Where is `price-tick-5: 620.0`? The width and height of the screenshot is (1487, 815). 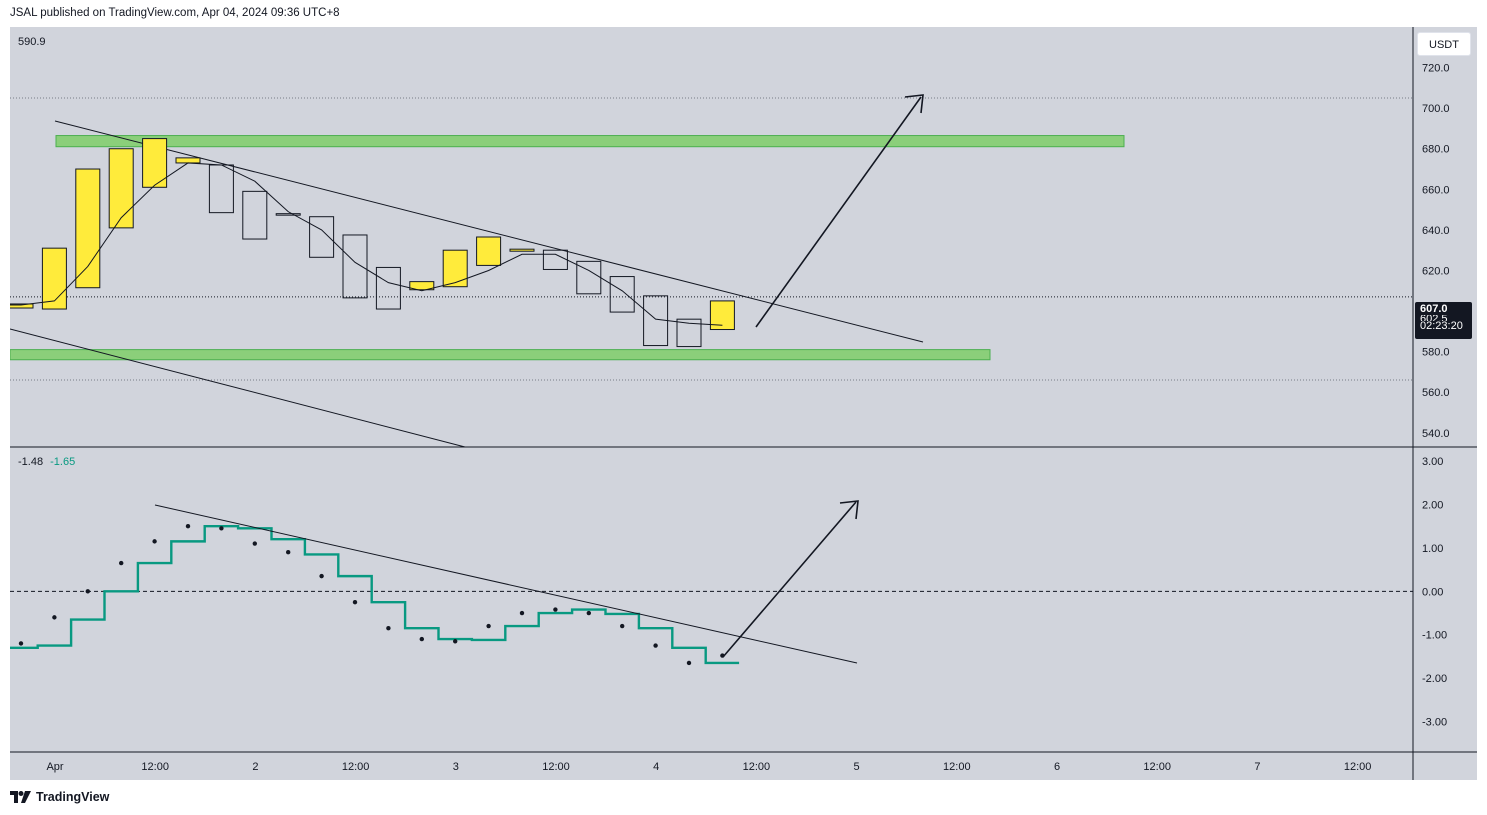 price-tick-5: 620.0 is located at coordinates (1436, 271).